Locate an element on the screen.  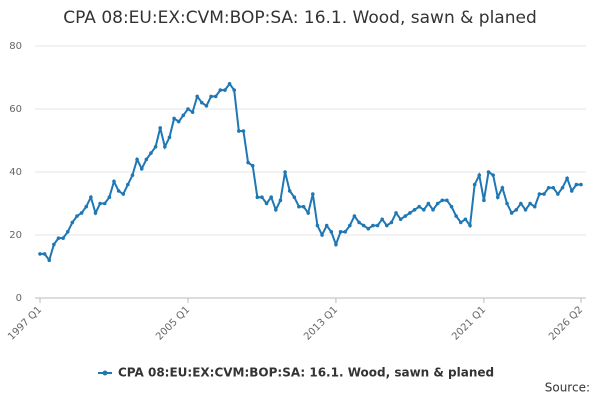
y-tick-label: 0 is located at coordinates (19, 298).